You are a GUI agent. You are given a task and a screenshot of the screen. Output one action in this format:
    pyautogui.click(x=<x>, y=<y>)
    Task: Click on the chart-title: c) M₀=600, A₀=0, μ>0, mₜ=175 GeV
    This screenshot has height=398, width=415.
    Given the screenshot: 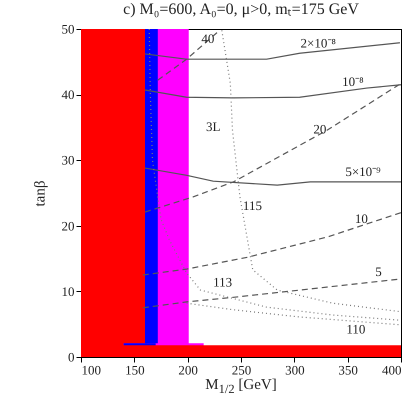 What is the action you would take?
    pyautogui.click(x=241, y=9)
    